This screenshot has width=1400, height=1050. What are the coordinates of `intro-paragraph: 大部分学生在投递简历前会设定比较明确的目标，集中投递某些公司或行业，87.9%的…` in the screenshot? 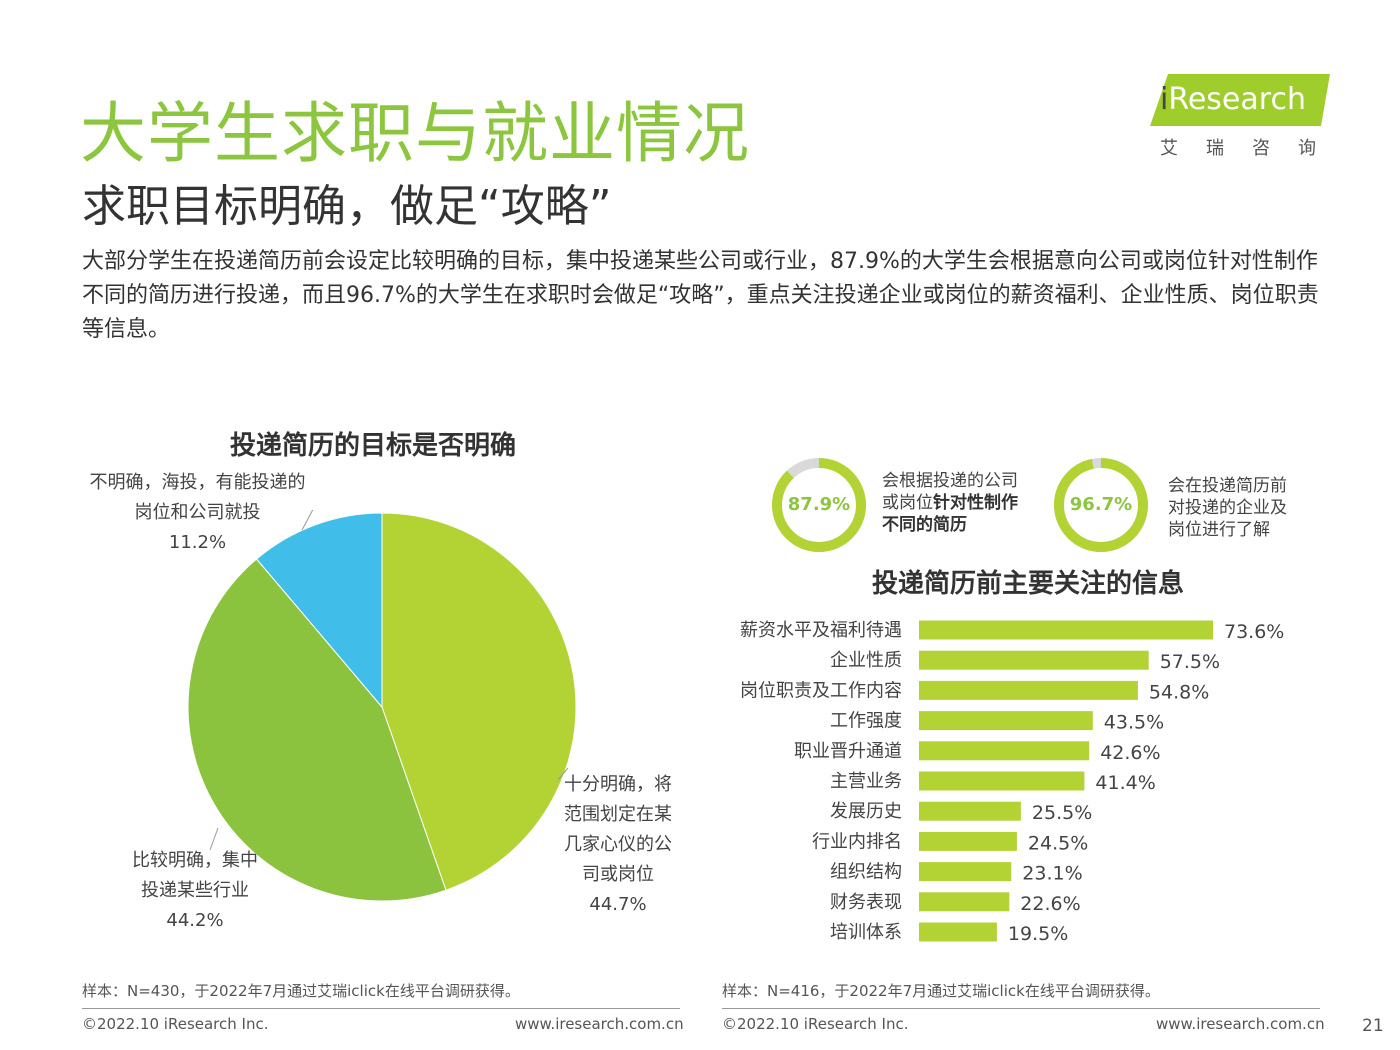 It's located at (700, 295).